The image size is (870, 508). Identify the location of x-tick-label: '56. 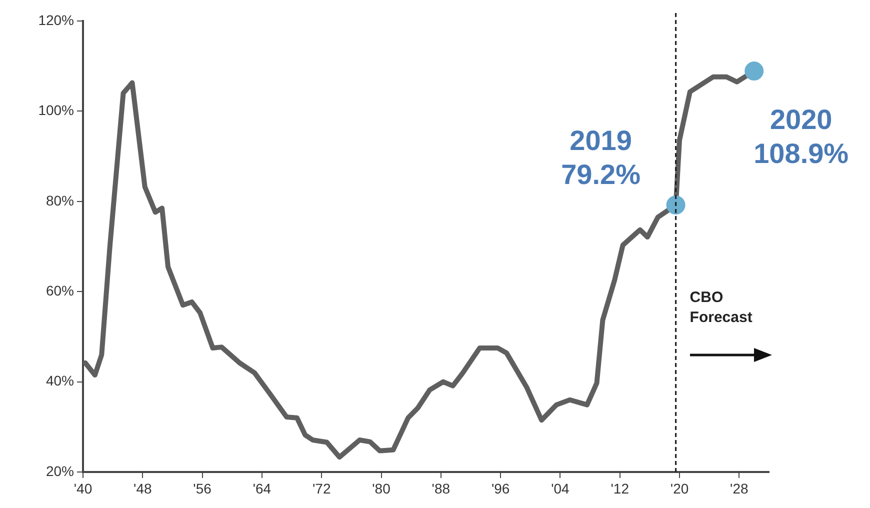
(202, 488).